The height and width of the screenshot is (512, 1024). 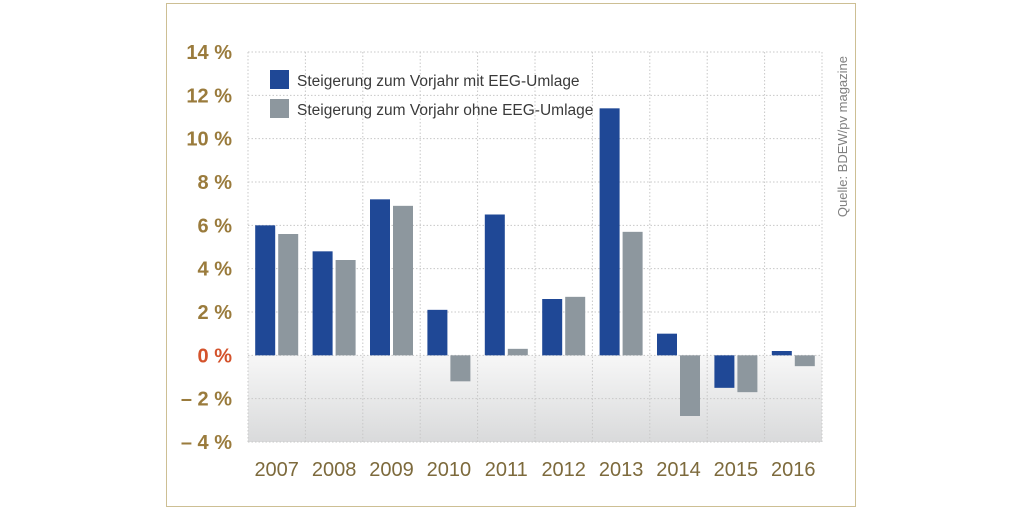 What do you see at coordinates (322, 303) in the screenshot?
I see `bar-with-eeg-2008` at bounding box center [322, 303].